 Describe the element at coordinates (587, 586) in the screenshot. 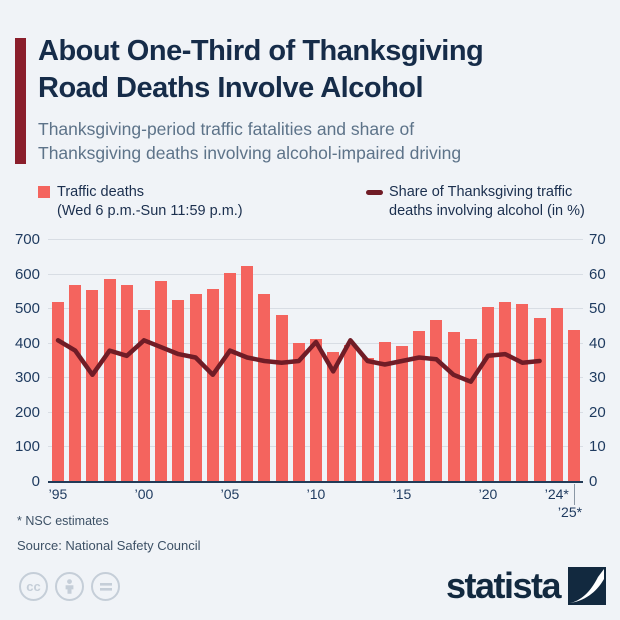

I see `statista-logo-icon` at that location.